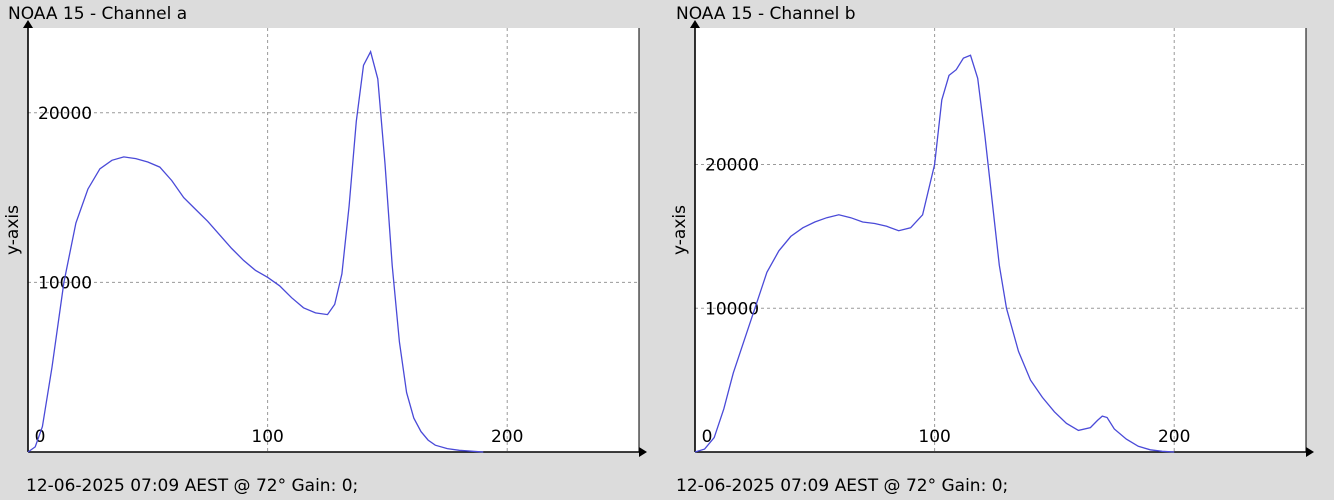  I want to click on chart-title: NOAA 15 - Channel a, so click(98, 14).